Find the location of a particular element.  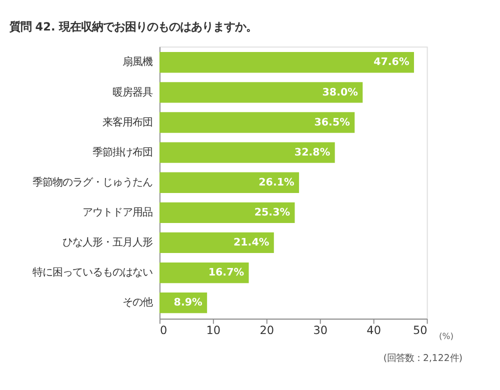

x-axis-title: (%) is located at coordinates (446, 335).